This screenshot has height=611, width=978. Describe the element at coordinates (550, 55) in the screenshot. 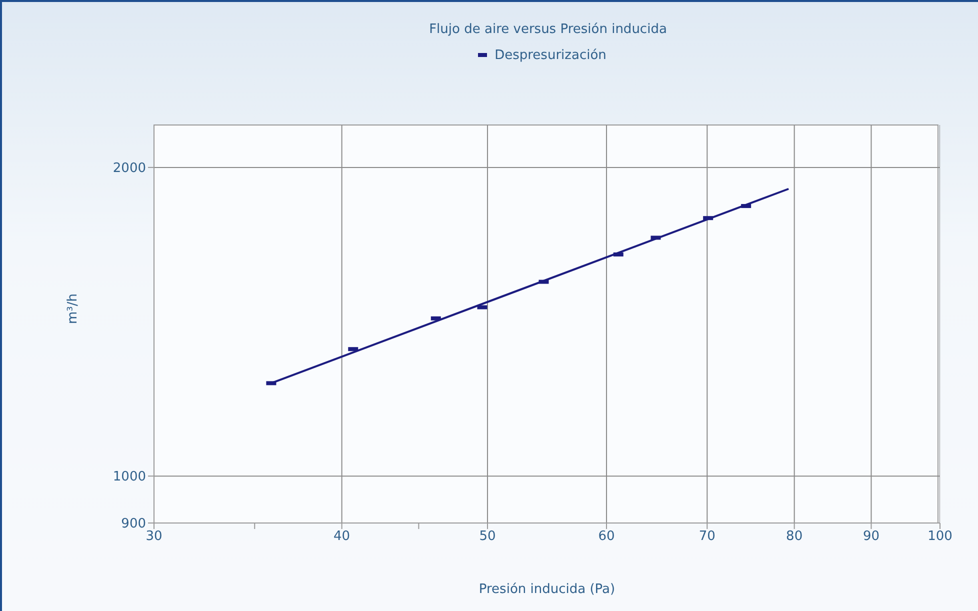

I see `legend-label: Despresurización` at that location.